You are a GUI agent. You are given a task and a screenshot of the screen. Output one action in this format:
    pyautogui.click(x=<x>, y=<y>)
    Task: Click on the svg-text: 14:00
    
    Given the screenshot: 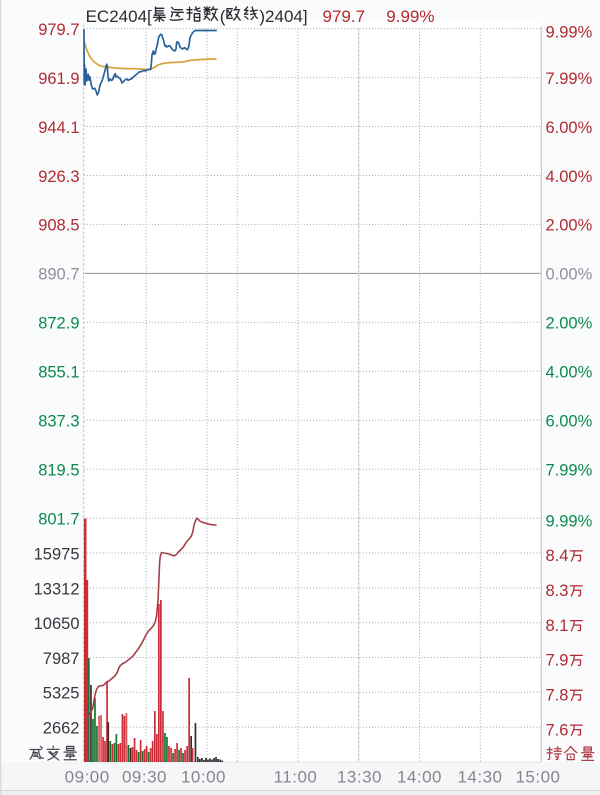 What is the action you would take?
    pyautogui.click(x=419, y=776)
    